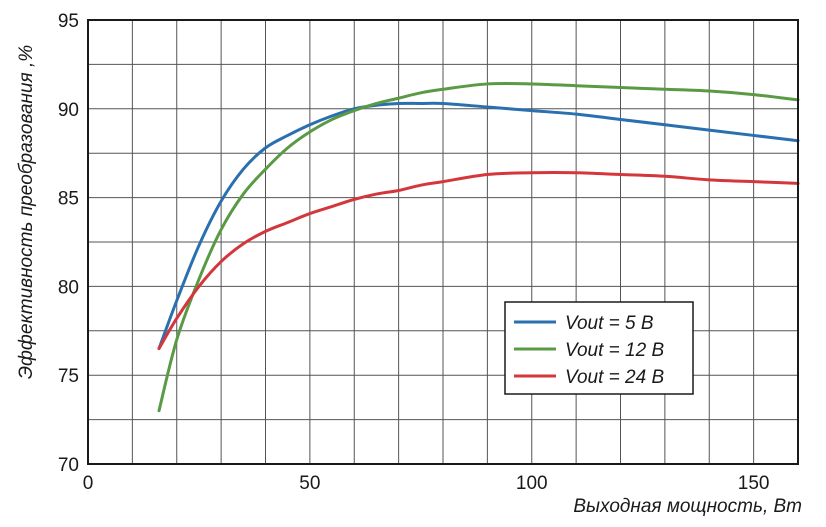 The height and width of the screenshot is (527, 826). What do you see at coordinates (426, 483) in the screenshot?
I see `x-tick-labels: 0 50 100 150` at bounding box center [426, 483].